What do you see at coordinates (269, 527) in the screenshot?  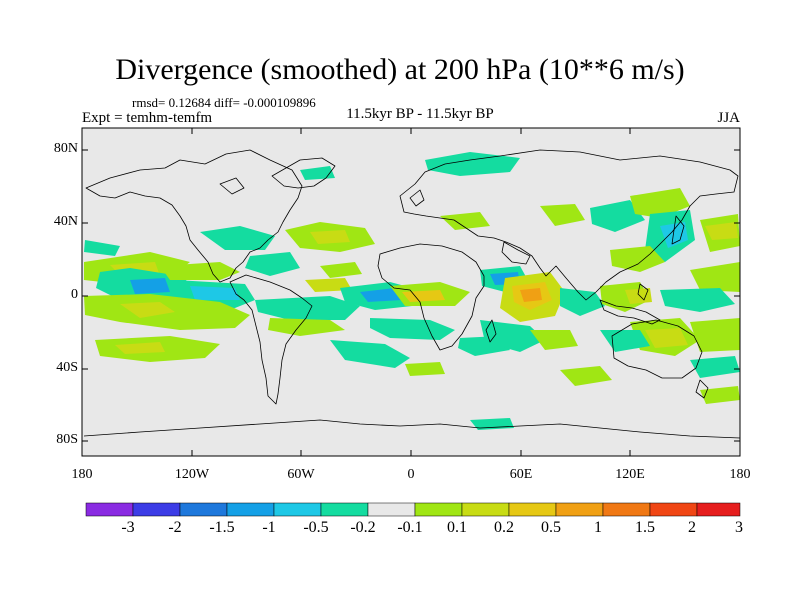 I see `colorbar-label: -1` at bounding box center [269, 527].